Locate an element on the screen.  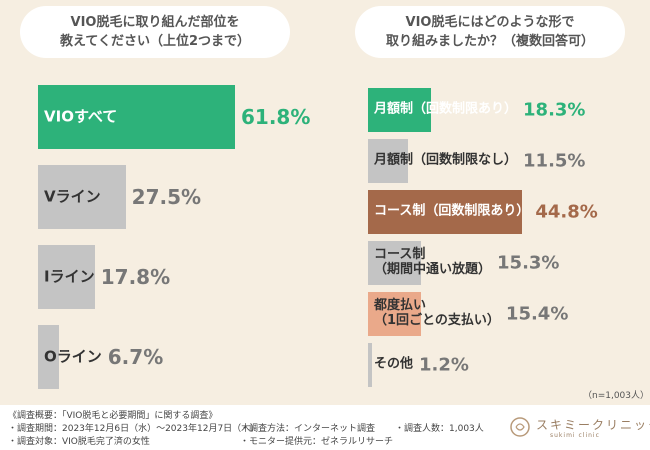
sample-note: （n=1,003人） is located at coordinates (616, 396).